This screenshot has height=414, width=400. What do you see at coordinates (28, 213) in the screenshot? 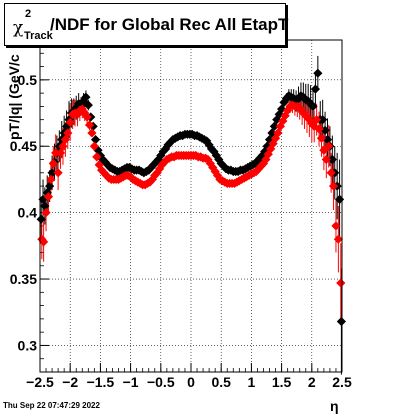
I see `y-tick-label: 0.4` at bounding box center [28, 213].